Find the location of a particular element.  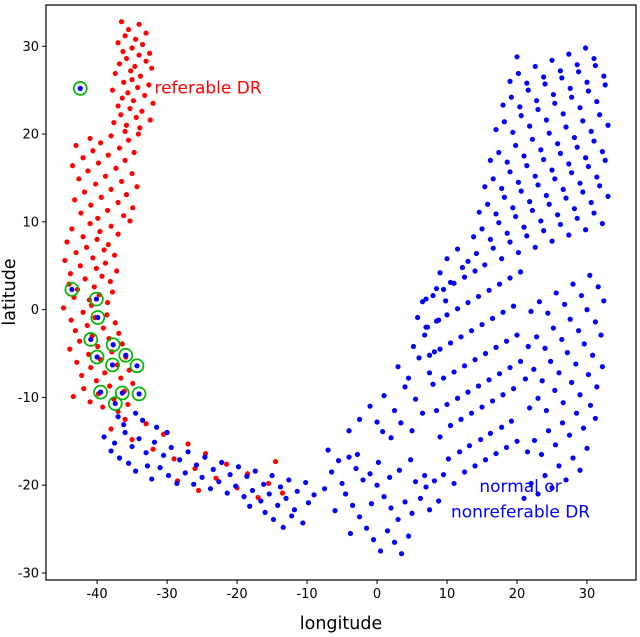

x-tick-label: 10 is located at coordinates (447, 594).